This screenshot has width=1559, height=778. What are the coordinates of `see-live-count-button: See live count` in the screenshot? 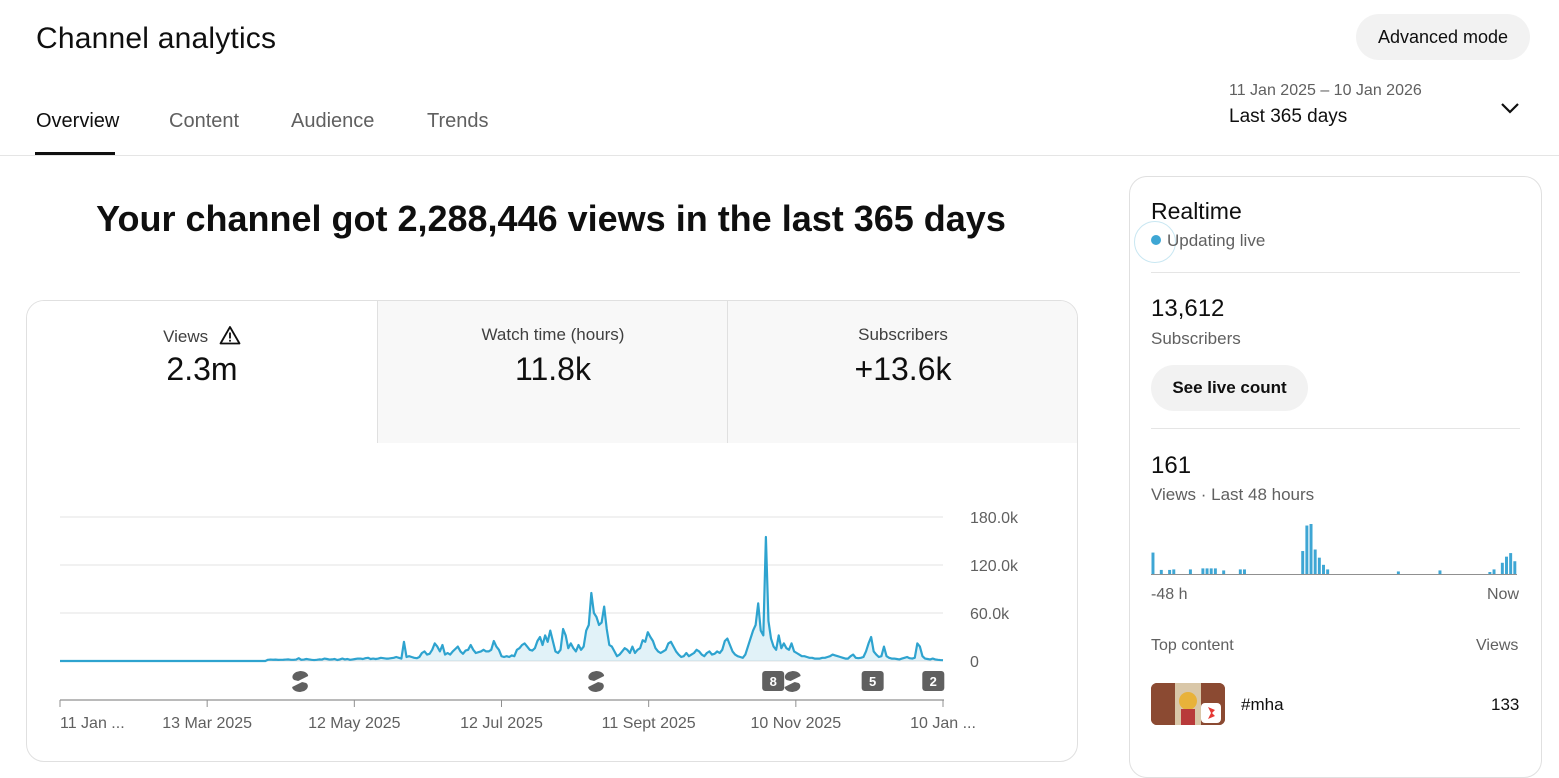 It's located at (1229, 388).